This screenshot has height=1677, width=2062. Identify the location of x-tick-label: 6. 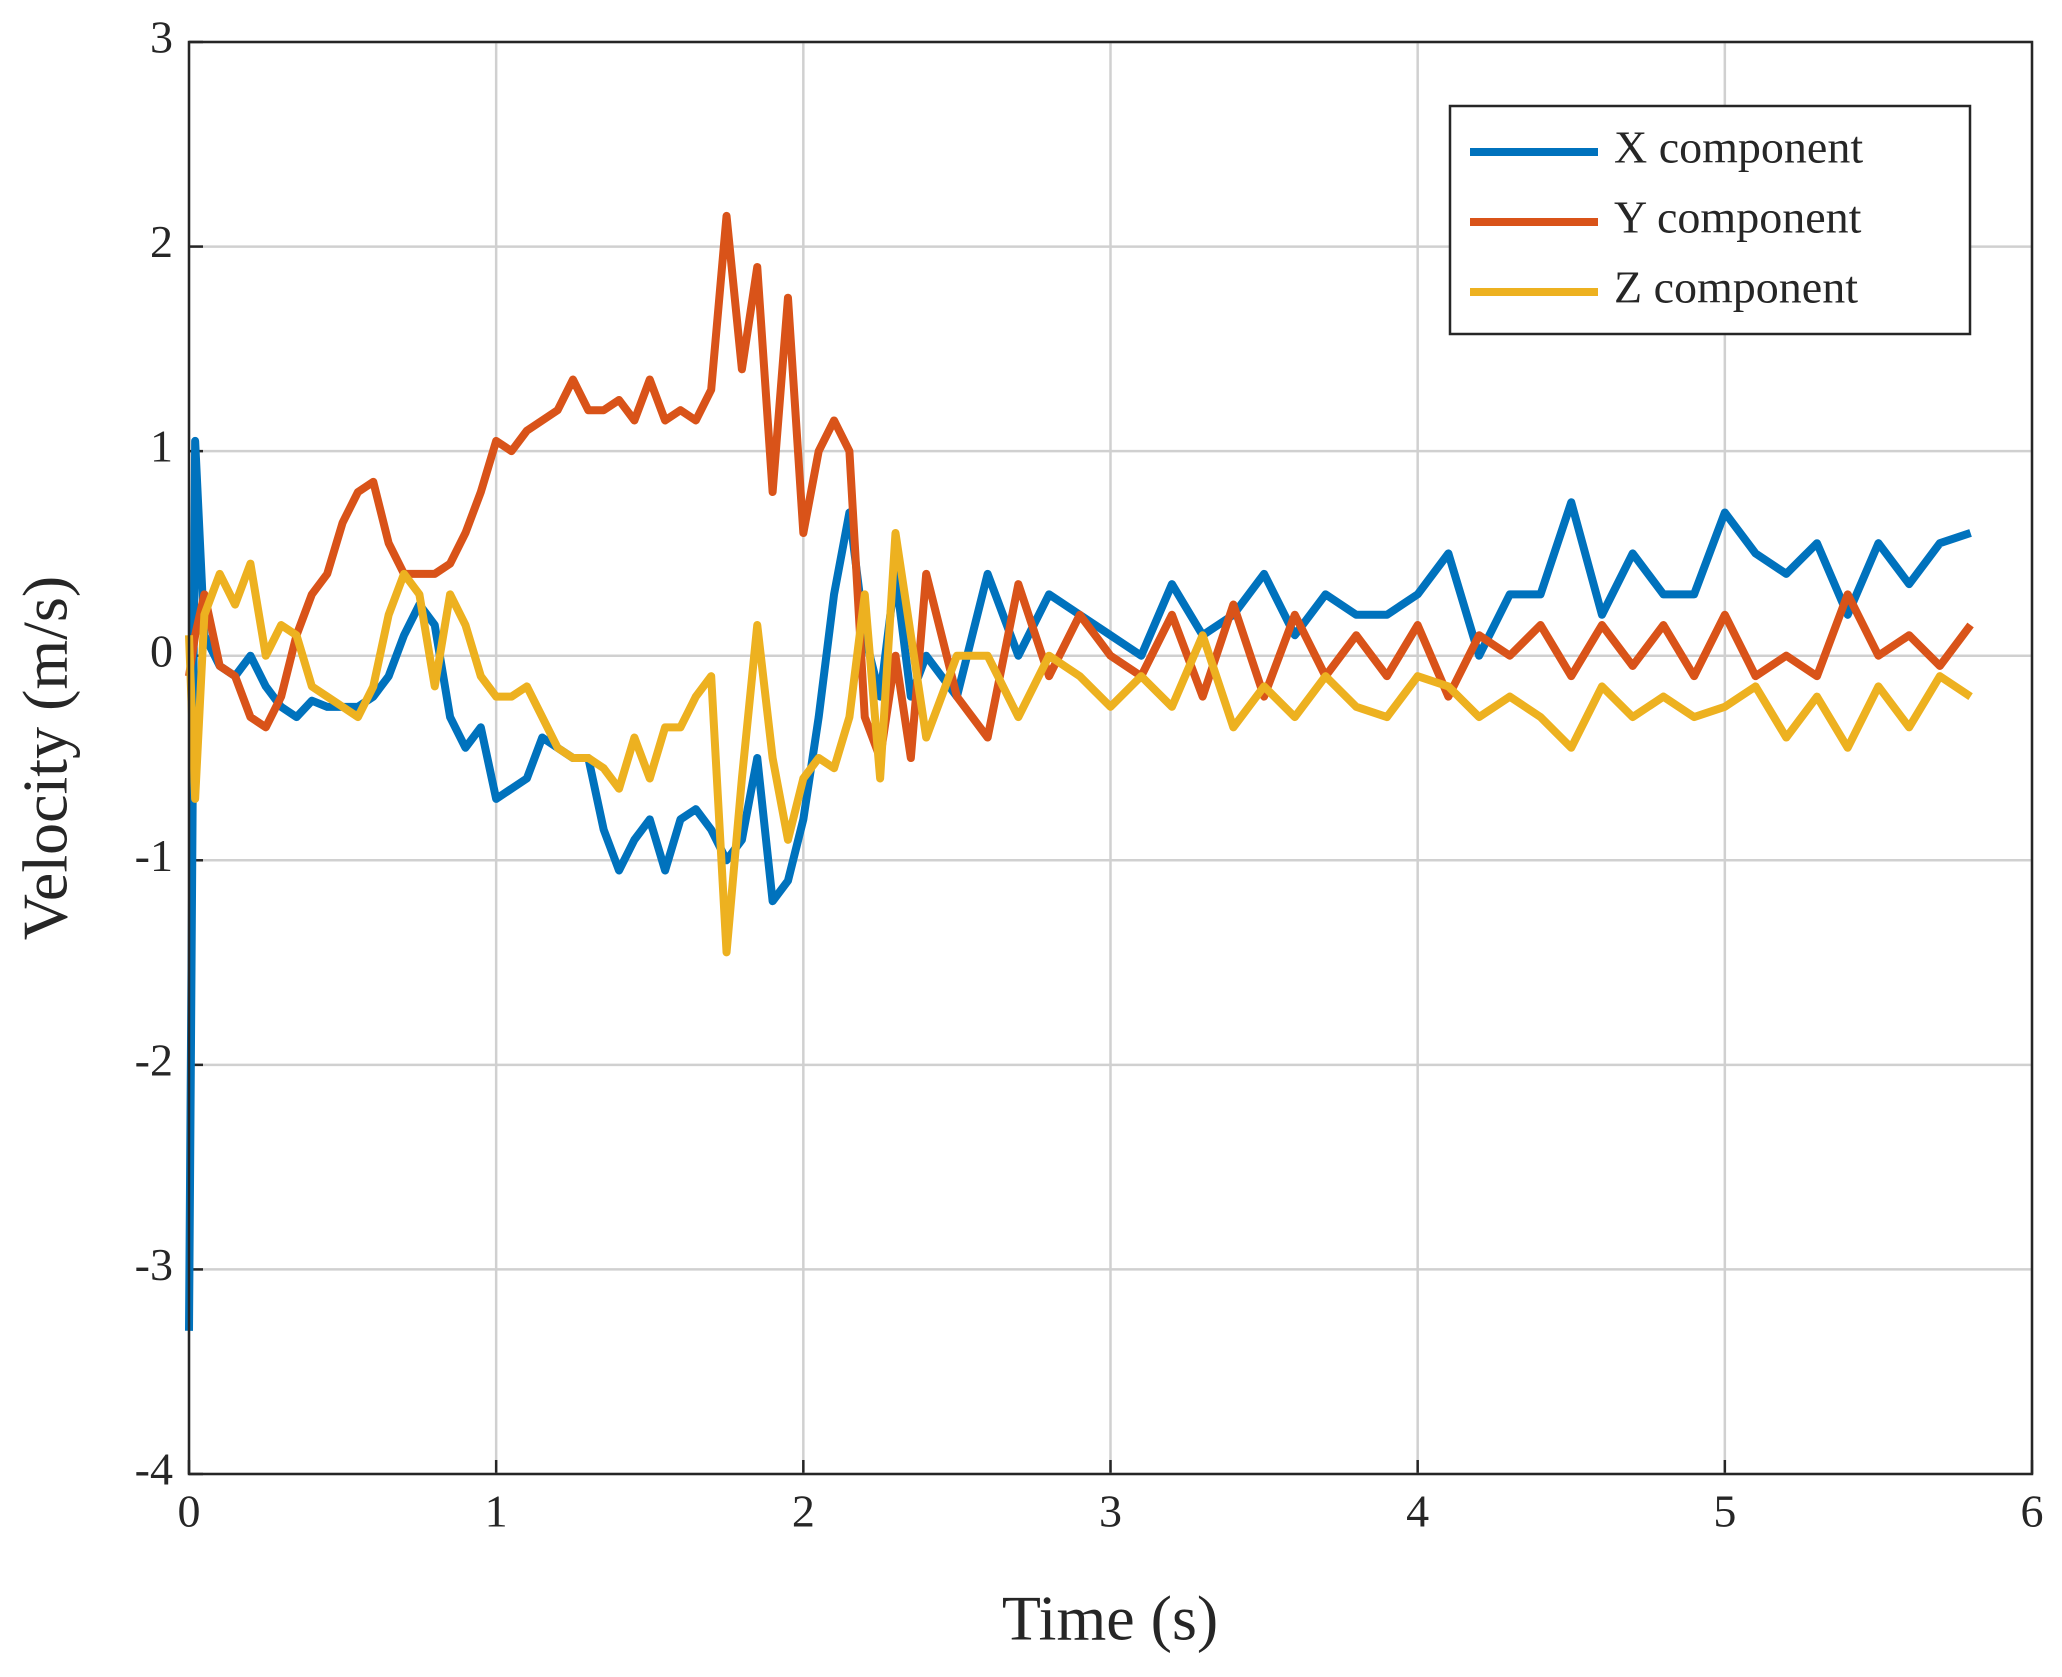
(2032, 1511).